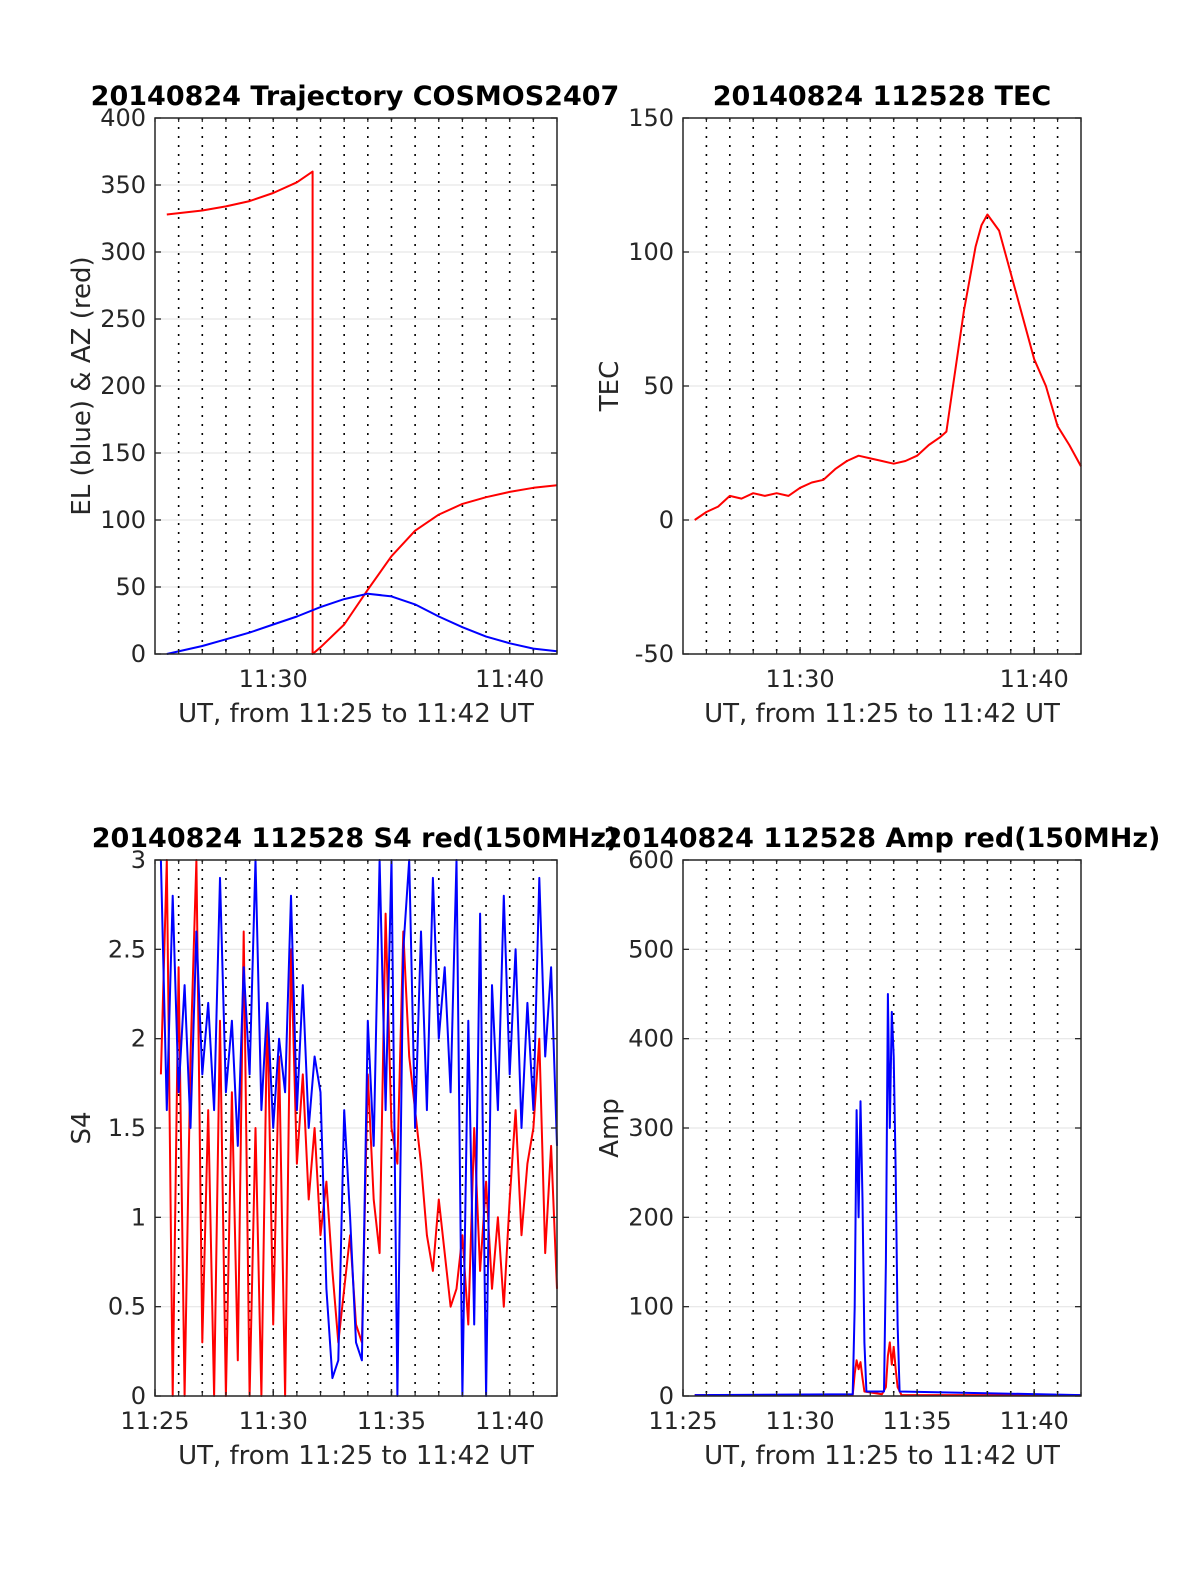 Image resolution: width=1200 pixels, height=1575 pixels. What do you see at coordinates (882, 838) in the screenshot?
I see `chart-title: 20140824 112528 Amp red(150MHz)` at bounding box center [882, 838].